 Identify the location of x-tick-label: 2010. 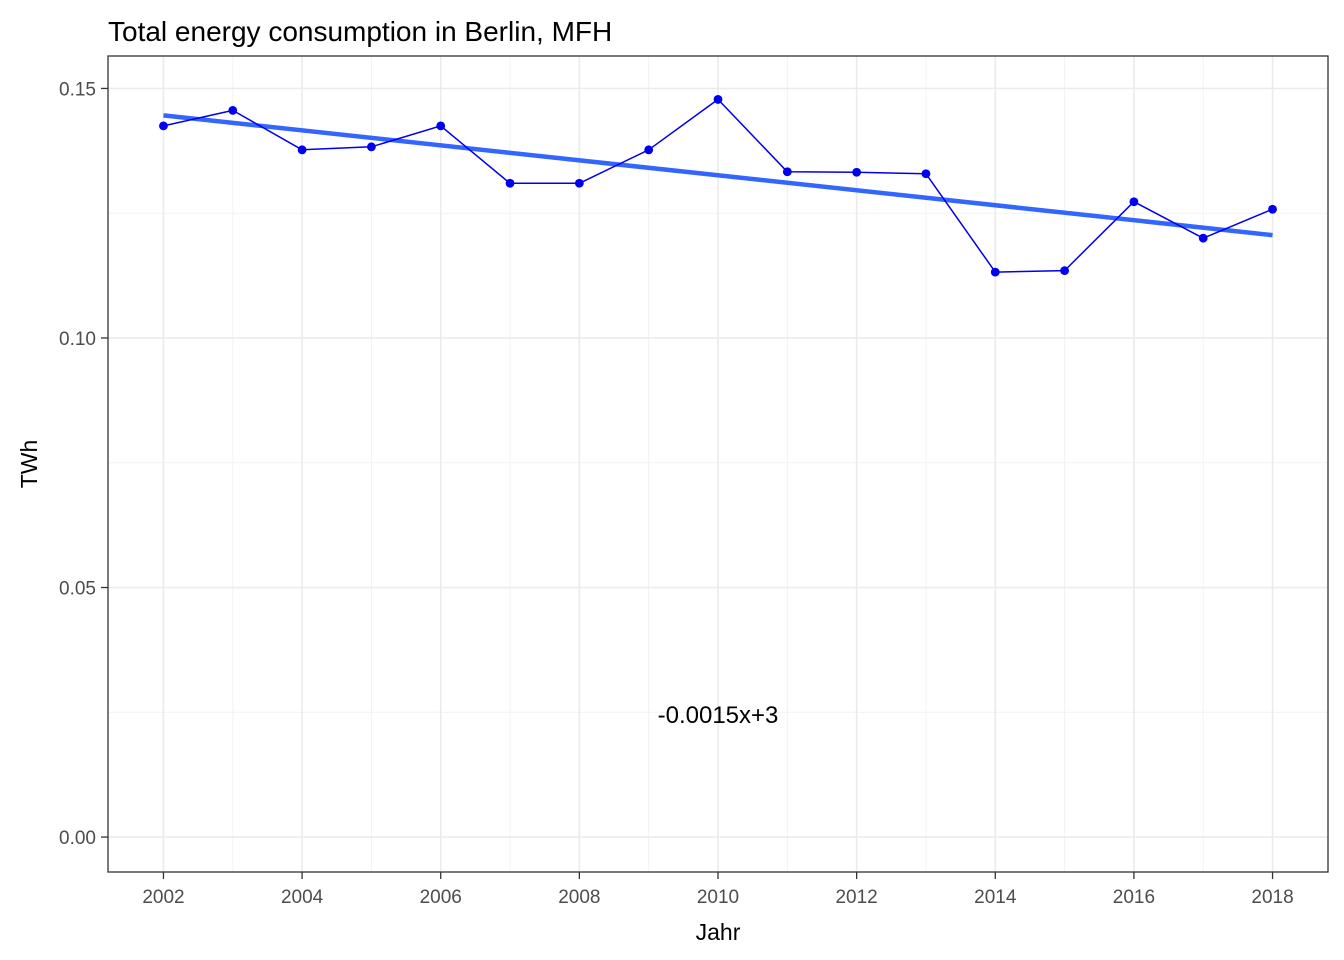
(718, 897).